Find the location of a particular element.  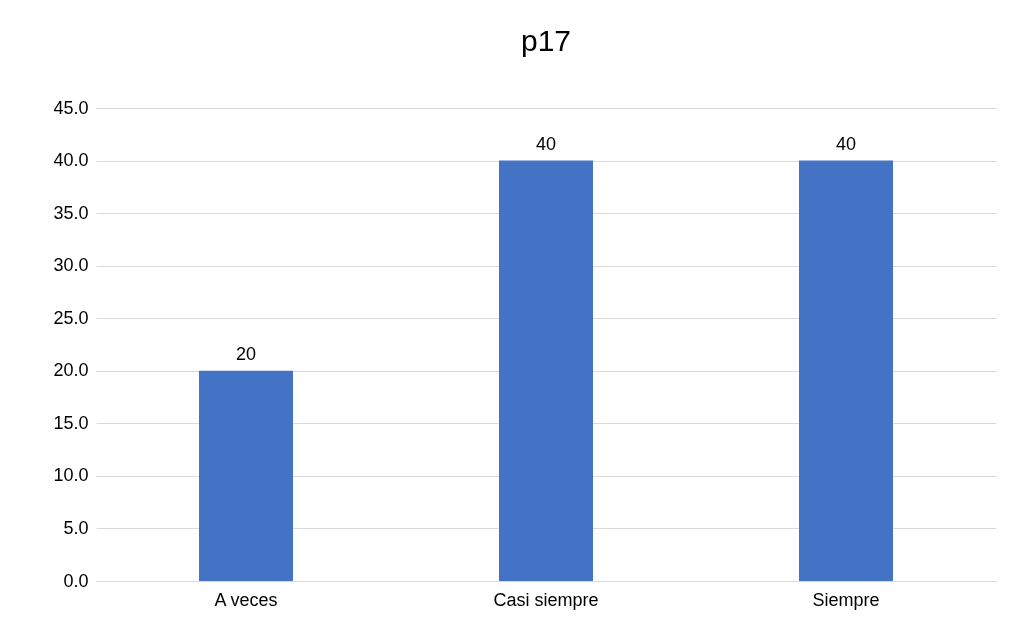

x-tick-label: A veces is located at coordinates (246, 599).